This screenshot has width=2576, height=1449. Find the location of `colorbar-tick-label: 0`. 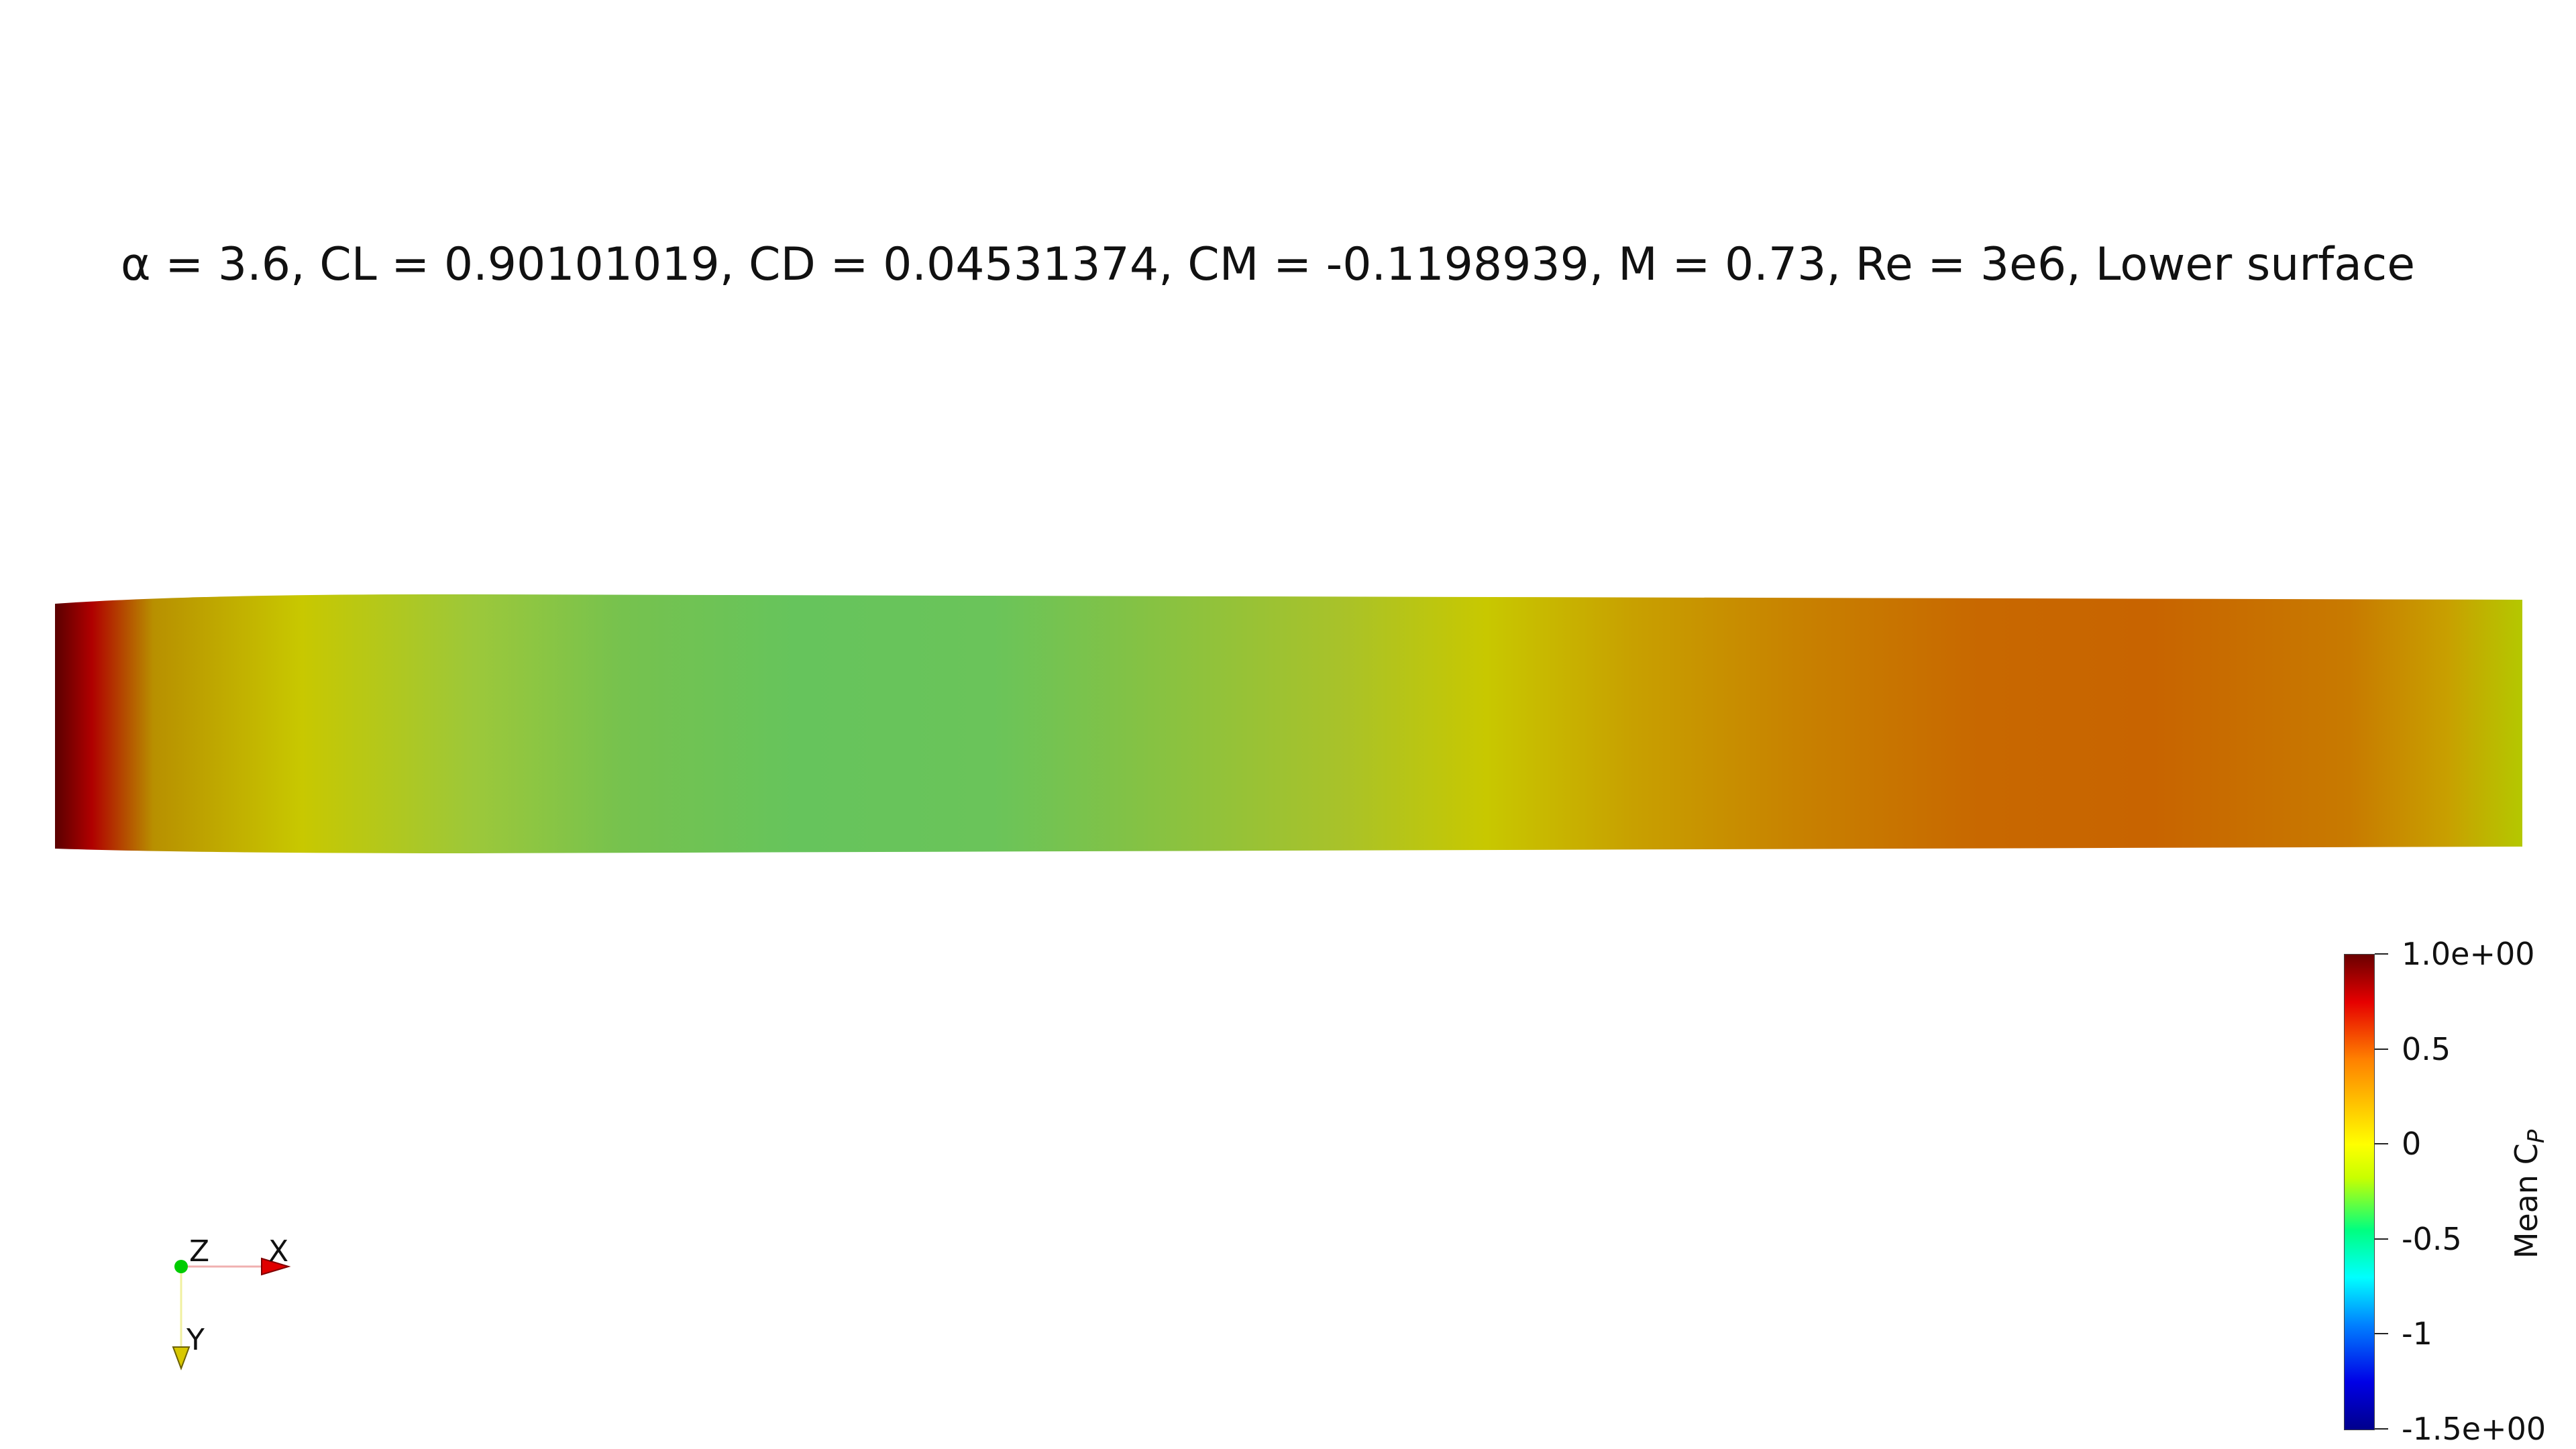

colorbar-tick-label: 0 is located at coordinates (2412, 1144).